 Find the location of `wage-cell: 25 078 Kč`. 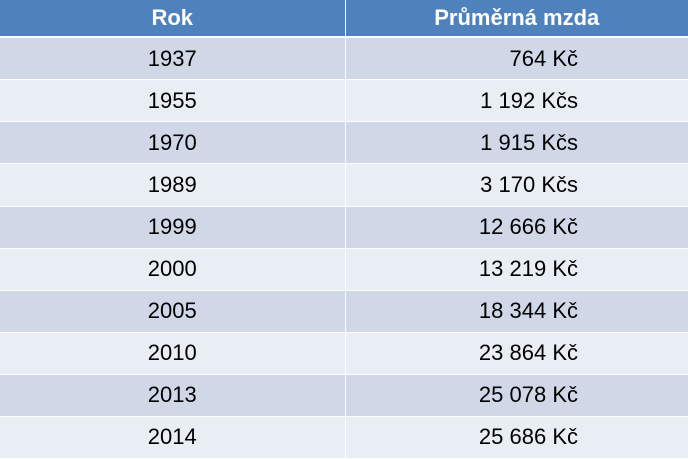

wage-cell: 25 078 Kč is located at coordinates (516, 395).